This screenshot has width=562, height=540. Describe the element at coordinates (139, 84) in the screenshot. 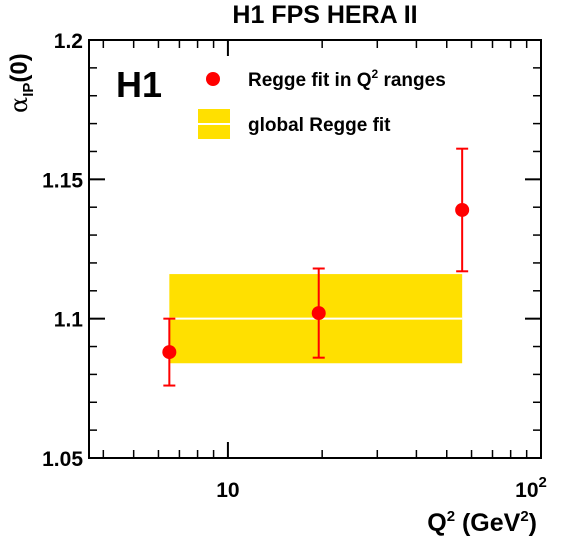

I see `h1-logo: H1` at that location.